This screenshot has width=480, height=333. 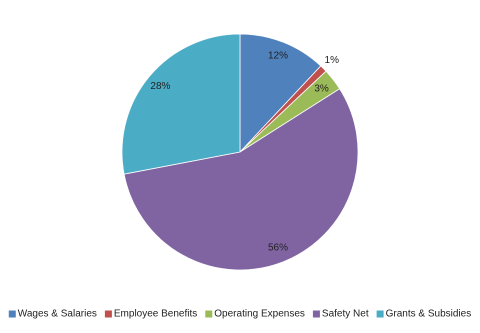 I want to click on slice-label: 3%, so click(x=321, y=88).